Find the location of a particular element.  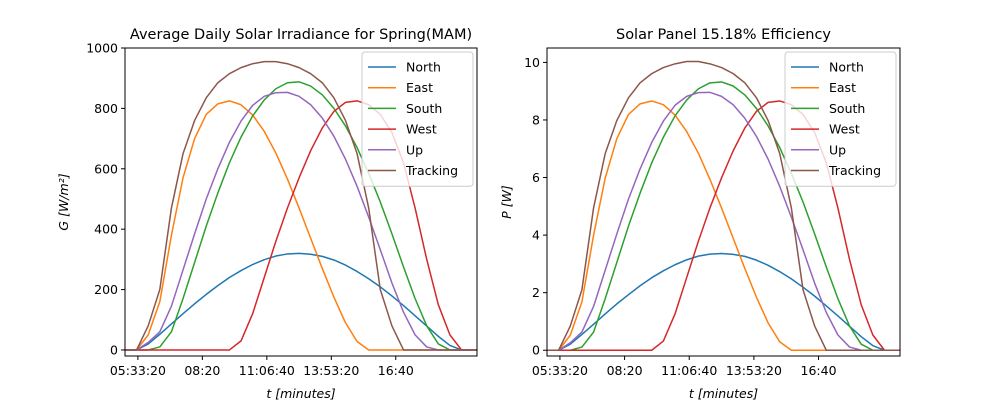

y-tick-label: 200 is located at coordinates (106, 289).